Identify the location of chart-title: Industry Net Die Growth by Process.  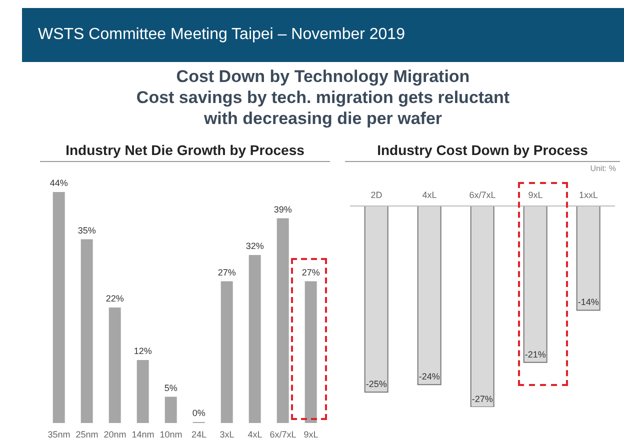
(185, 152).